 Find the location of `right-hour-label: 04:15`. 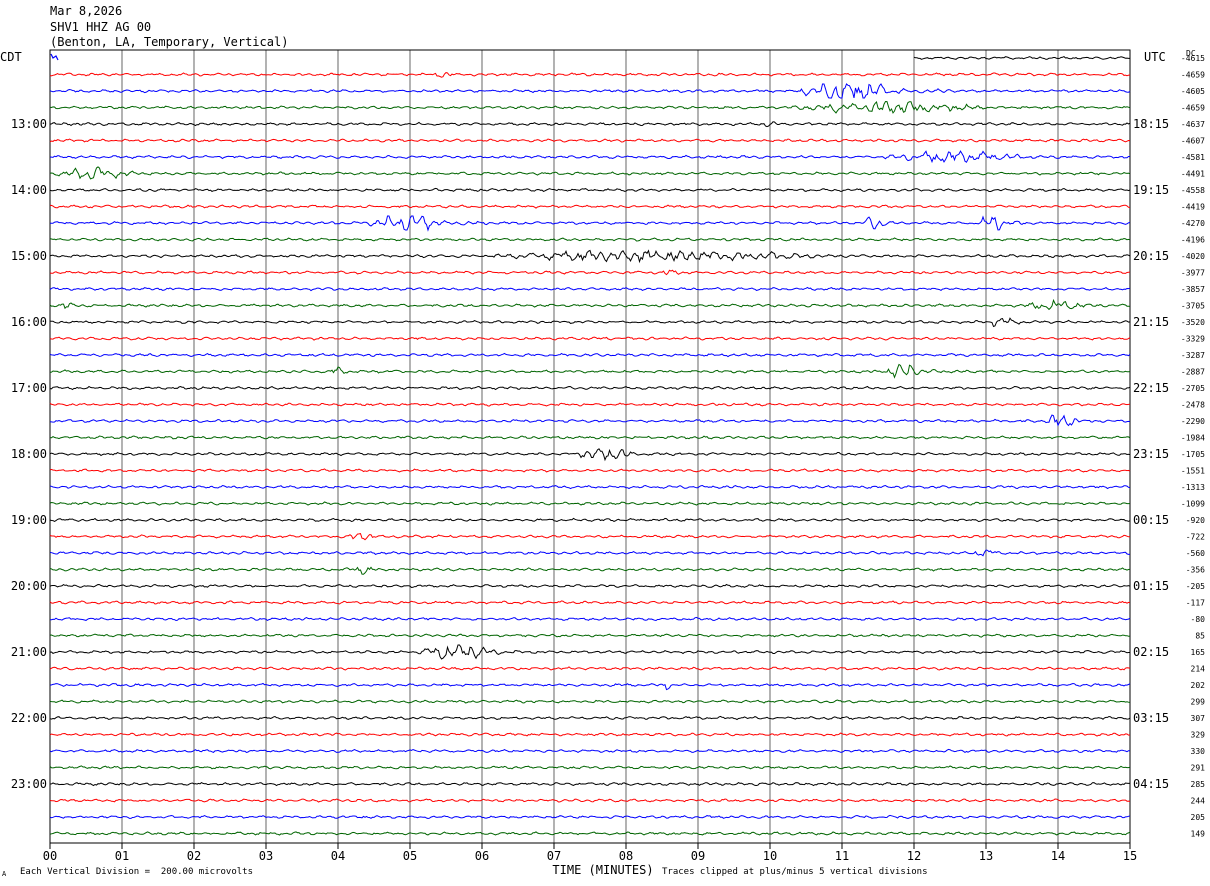

right-hour-label: 04:15 is located at coordinates (1151, 784).